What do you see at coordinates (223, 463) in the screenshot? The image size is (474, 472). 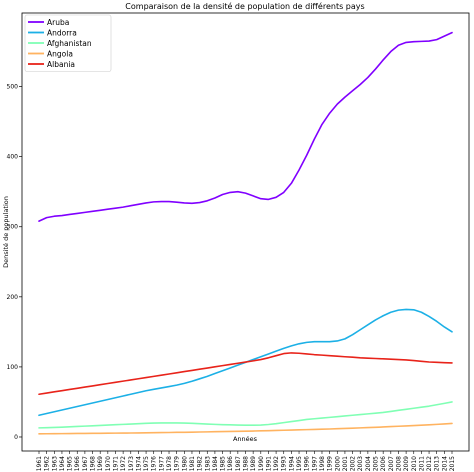 I see `x-tick-label: 1985` at bounding box center [223, 463].